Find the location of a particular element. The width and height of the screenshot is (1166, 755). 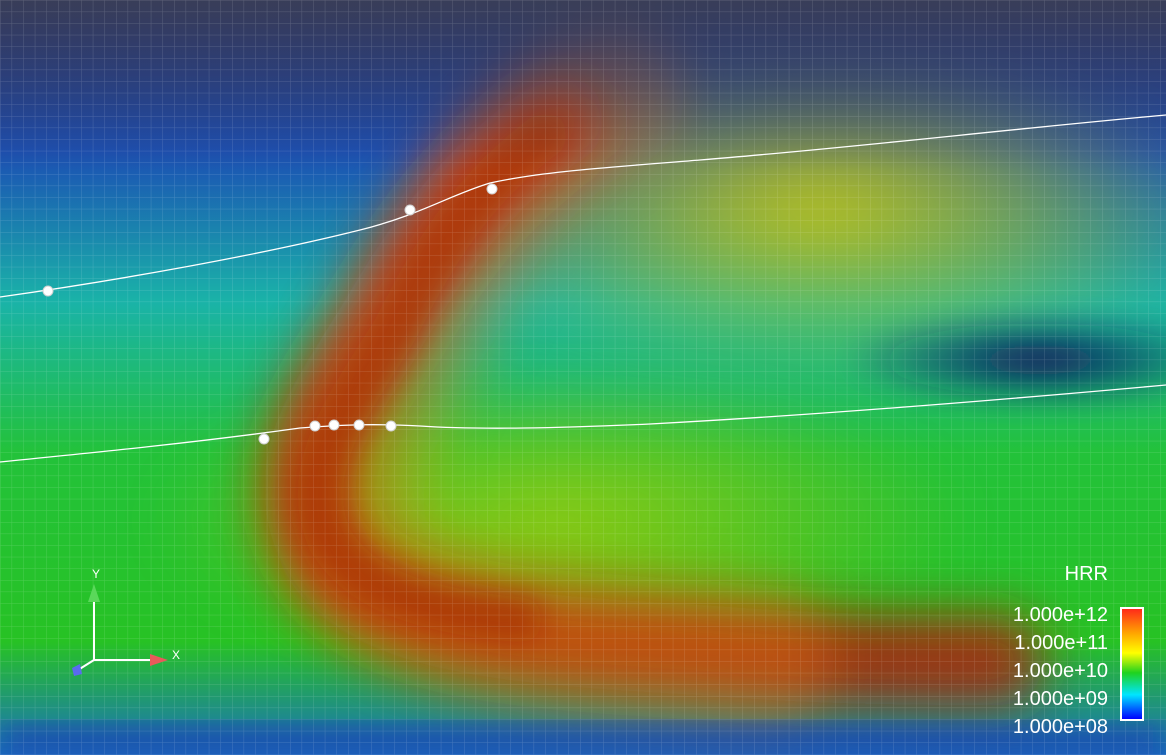

x-axis-label: X is located at coordinates (176, 655).